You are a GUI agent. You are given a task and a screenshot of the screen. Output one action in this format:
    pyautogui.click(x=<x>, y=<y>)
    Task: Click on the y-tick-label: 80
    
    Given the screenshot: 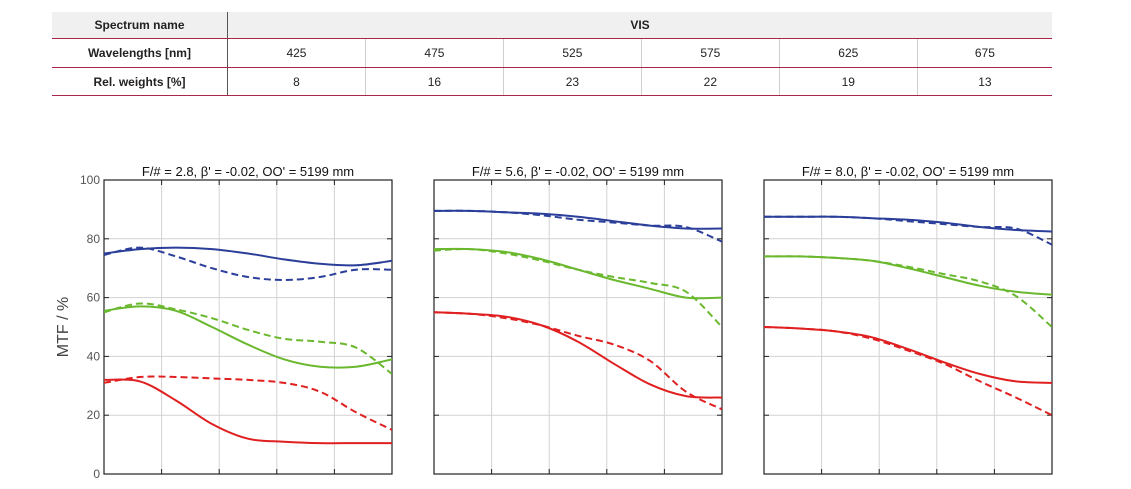 What is the action you would take?
    pyautogui.click(x=94, y=239)
    